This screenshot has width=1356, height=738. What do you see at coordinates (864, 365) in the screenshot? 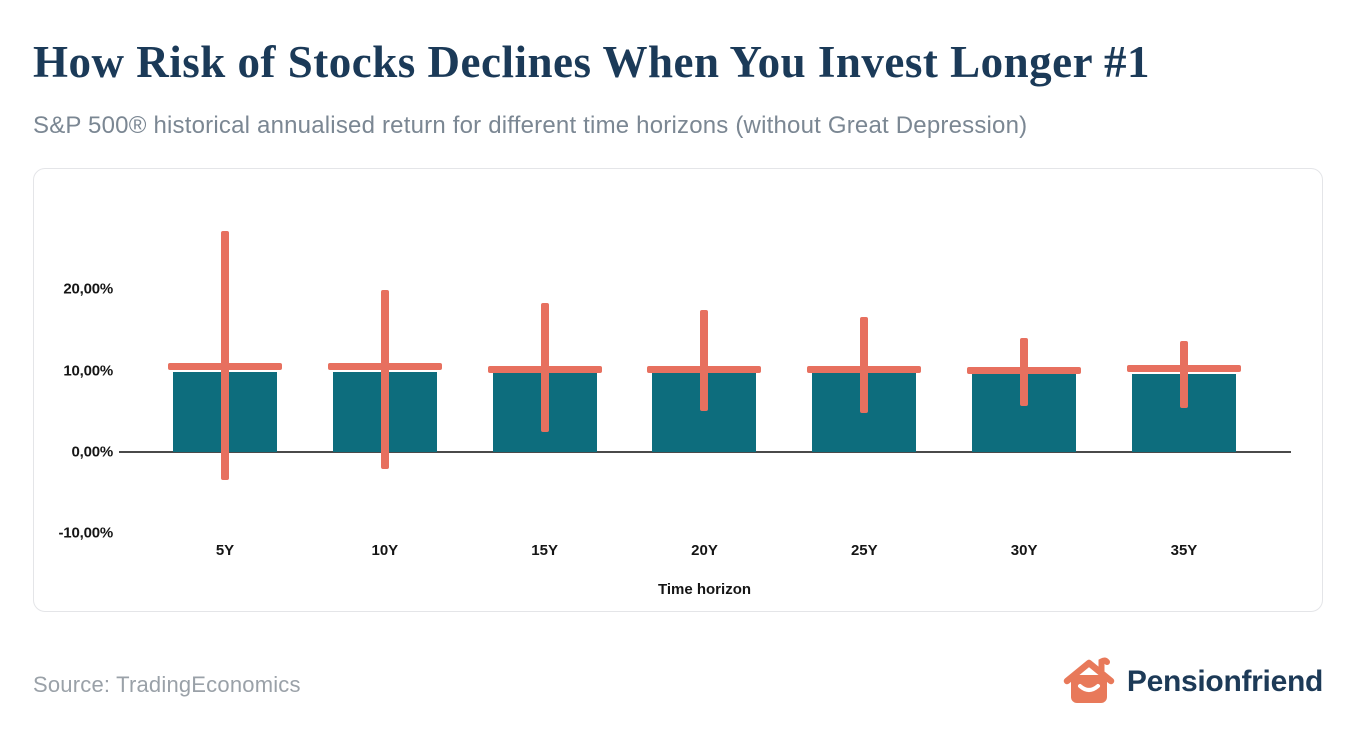
I see `whisker-range-25y` at bounding box center [864, 365].